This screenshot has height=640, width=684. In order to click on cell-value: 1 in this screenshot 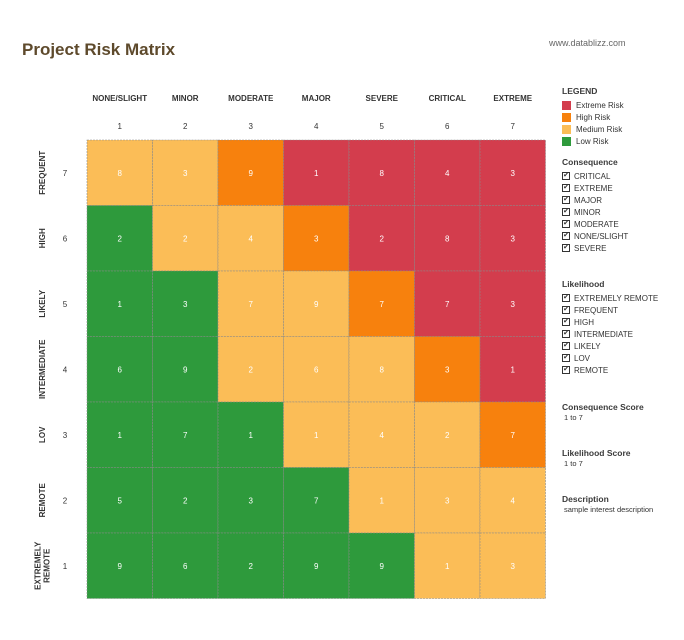, I will do `click(316, 173)`.